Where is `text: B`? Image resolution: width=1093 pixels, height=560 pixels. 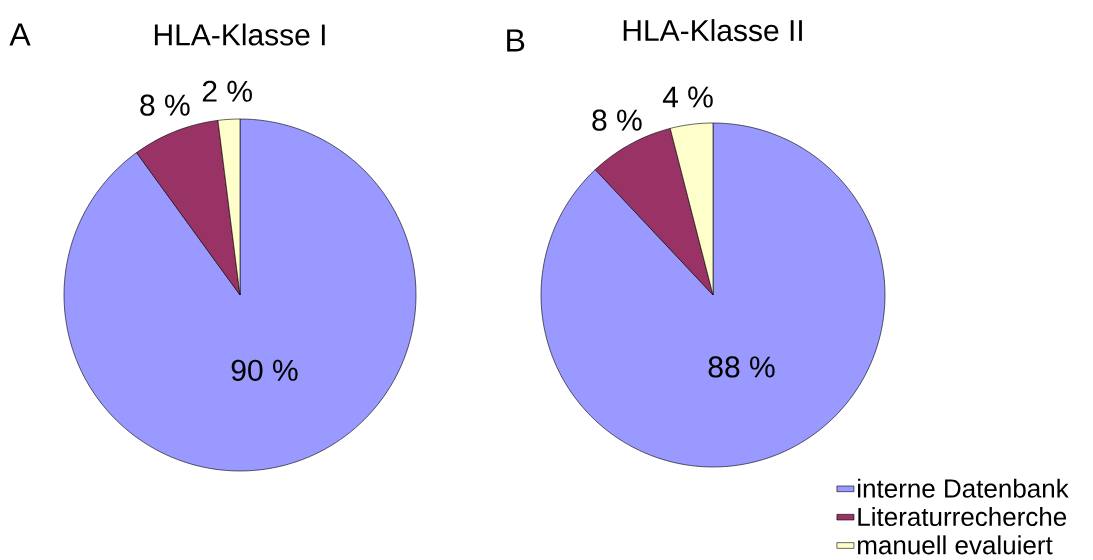 text: B is located at coordinates (516, 40).